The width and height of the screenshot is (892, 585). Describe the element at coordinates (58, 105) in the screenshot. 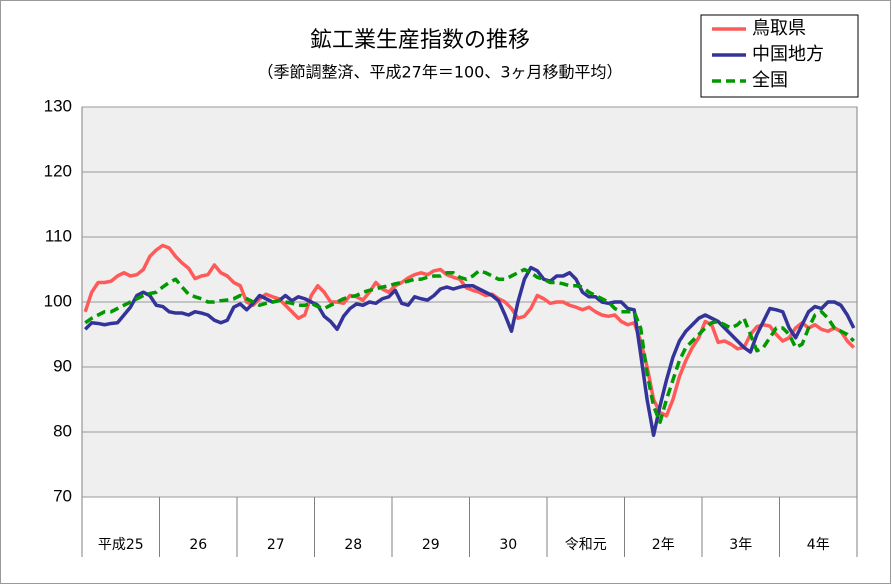

I see `y-tick-label: 130` at that location.